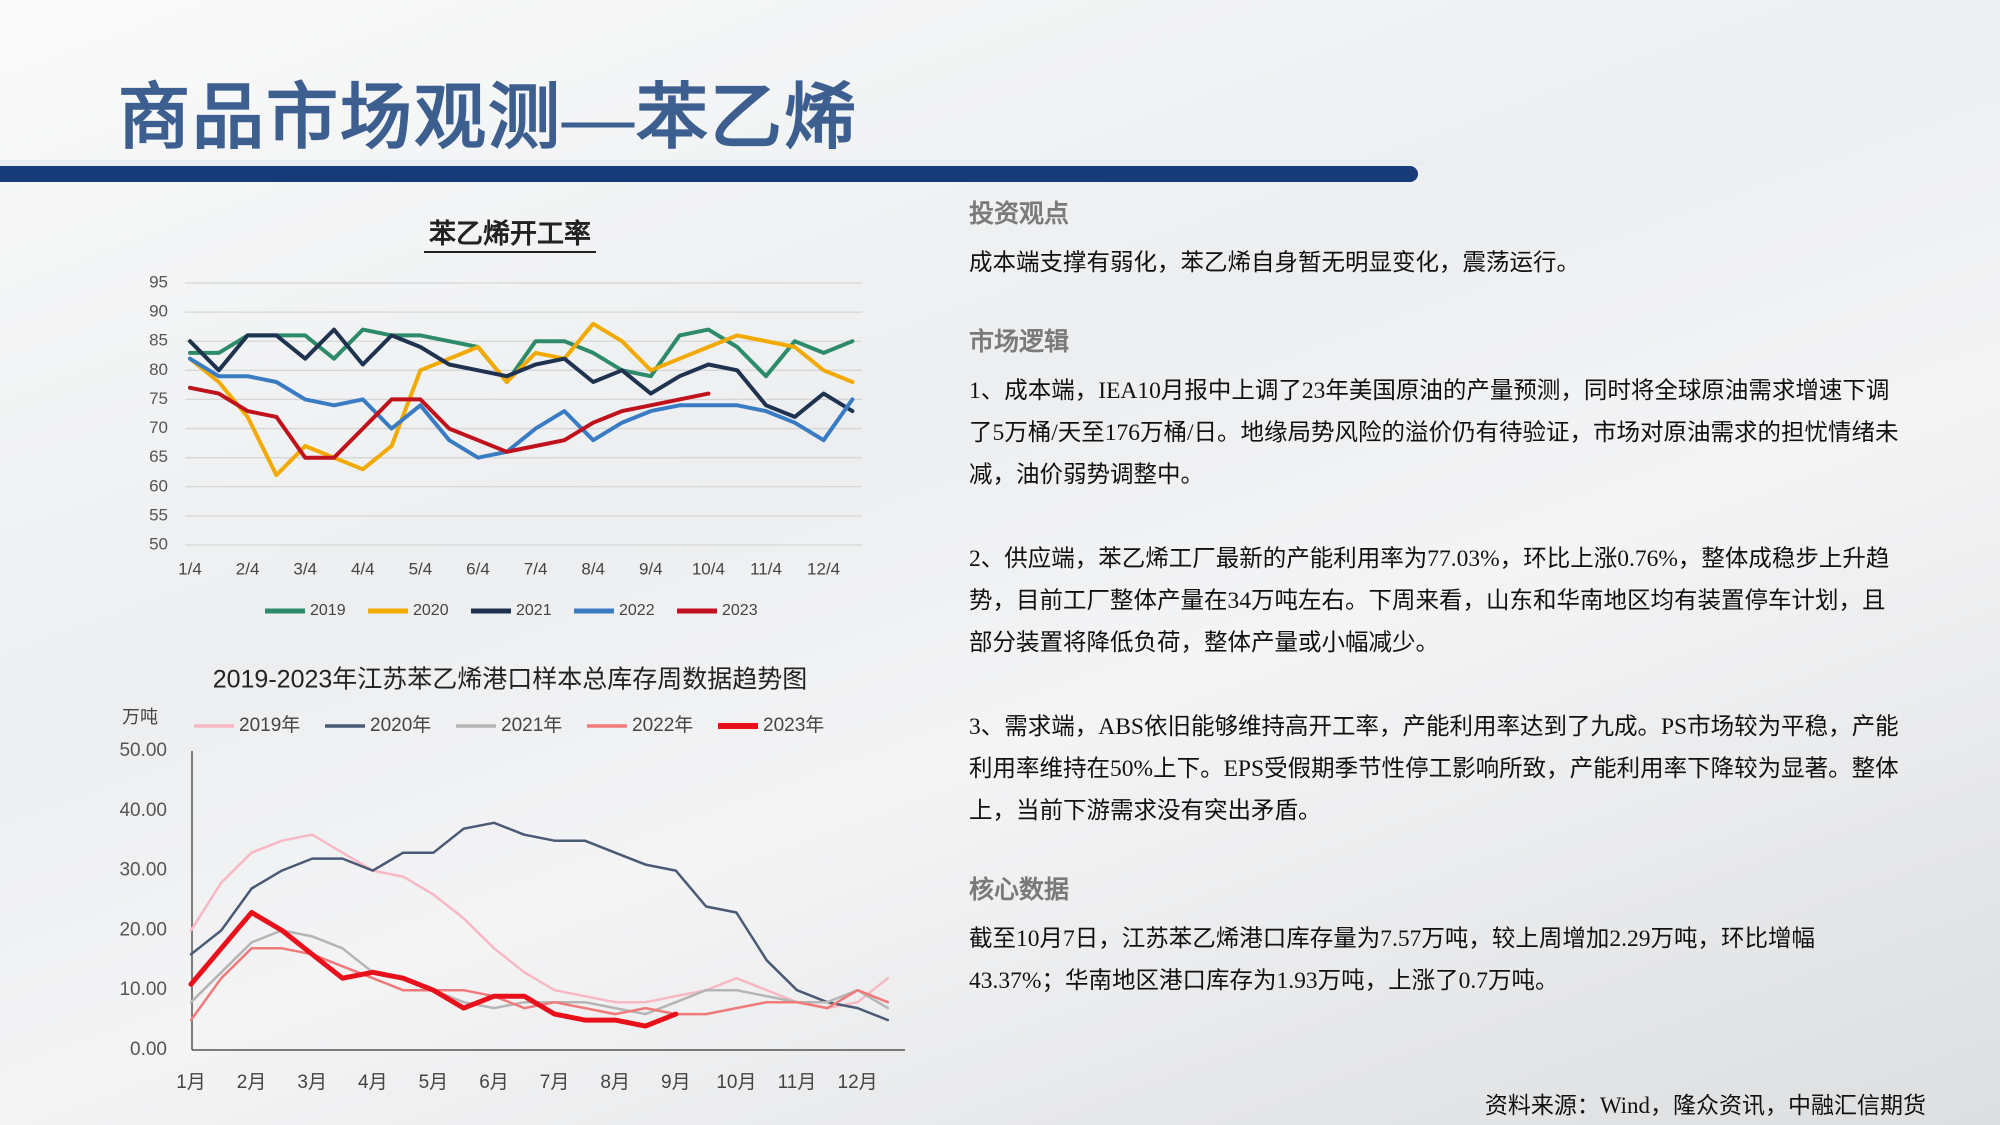 This screenshot has height=1125, width=2000. I want to click on slide-title: 商品市场观测—苯乙烯, so click(488, 118).